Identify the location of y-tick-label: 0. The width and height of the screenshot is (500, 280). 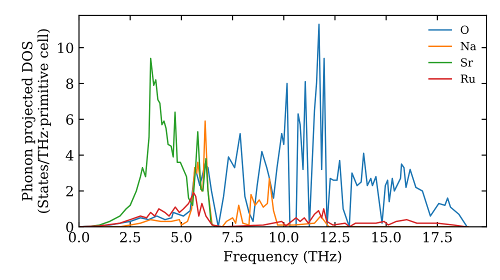
(70, 227).